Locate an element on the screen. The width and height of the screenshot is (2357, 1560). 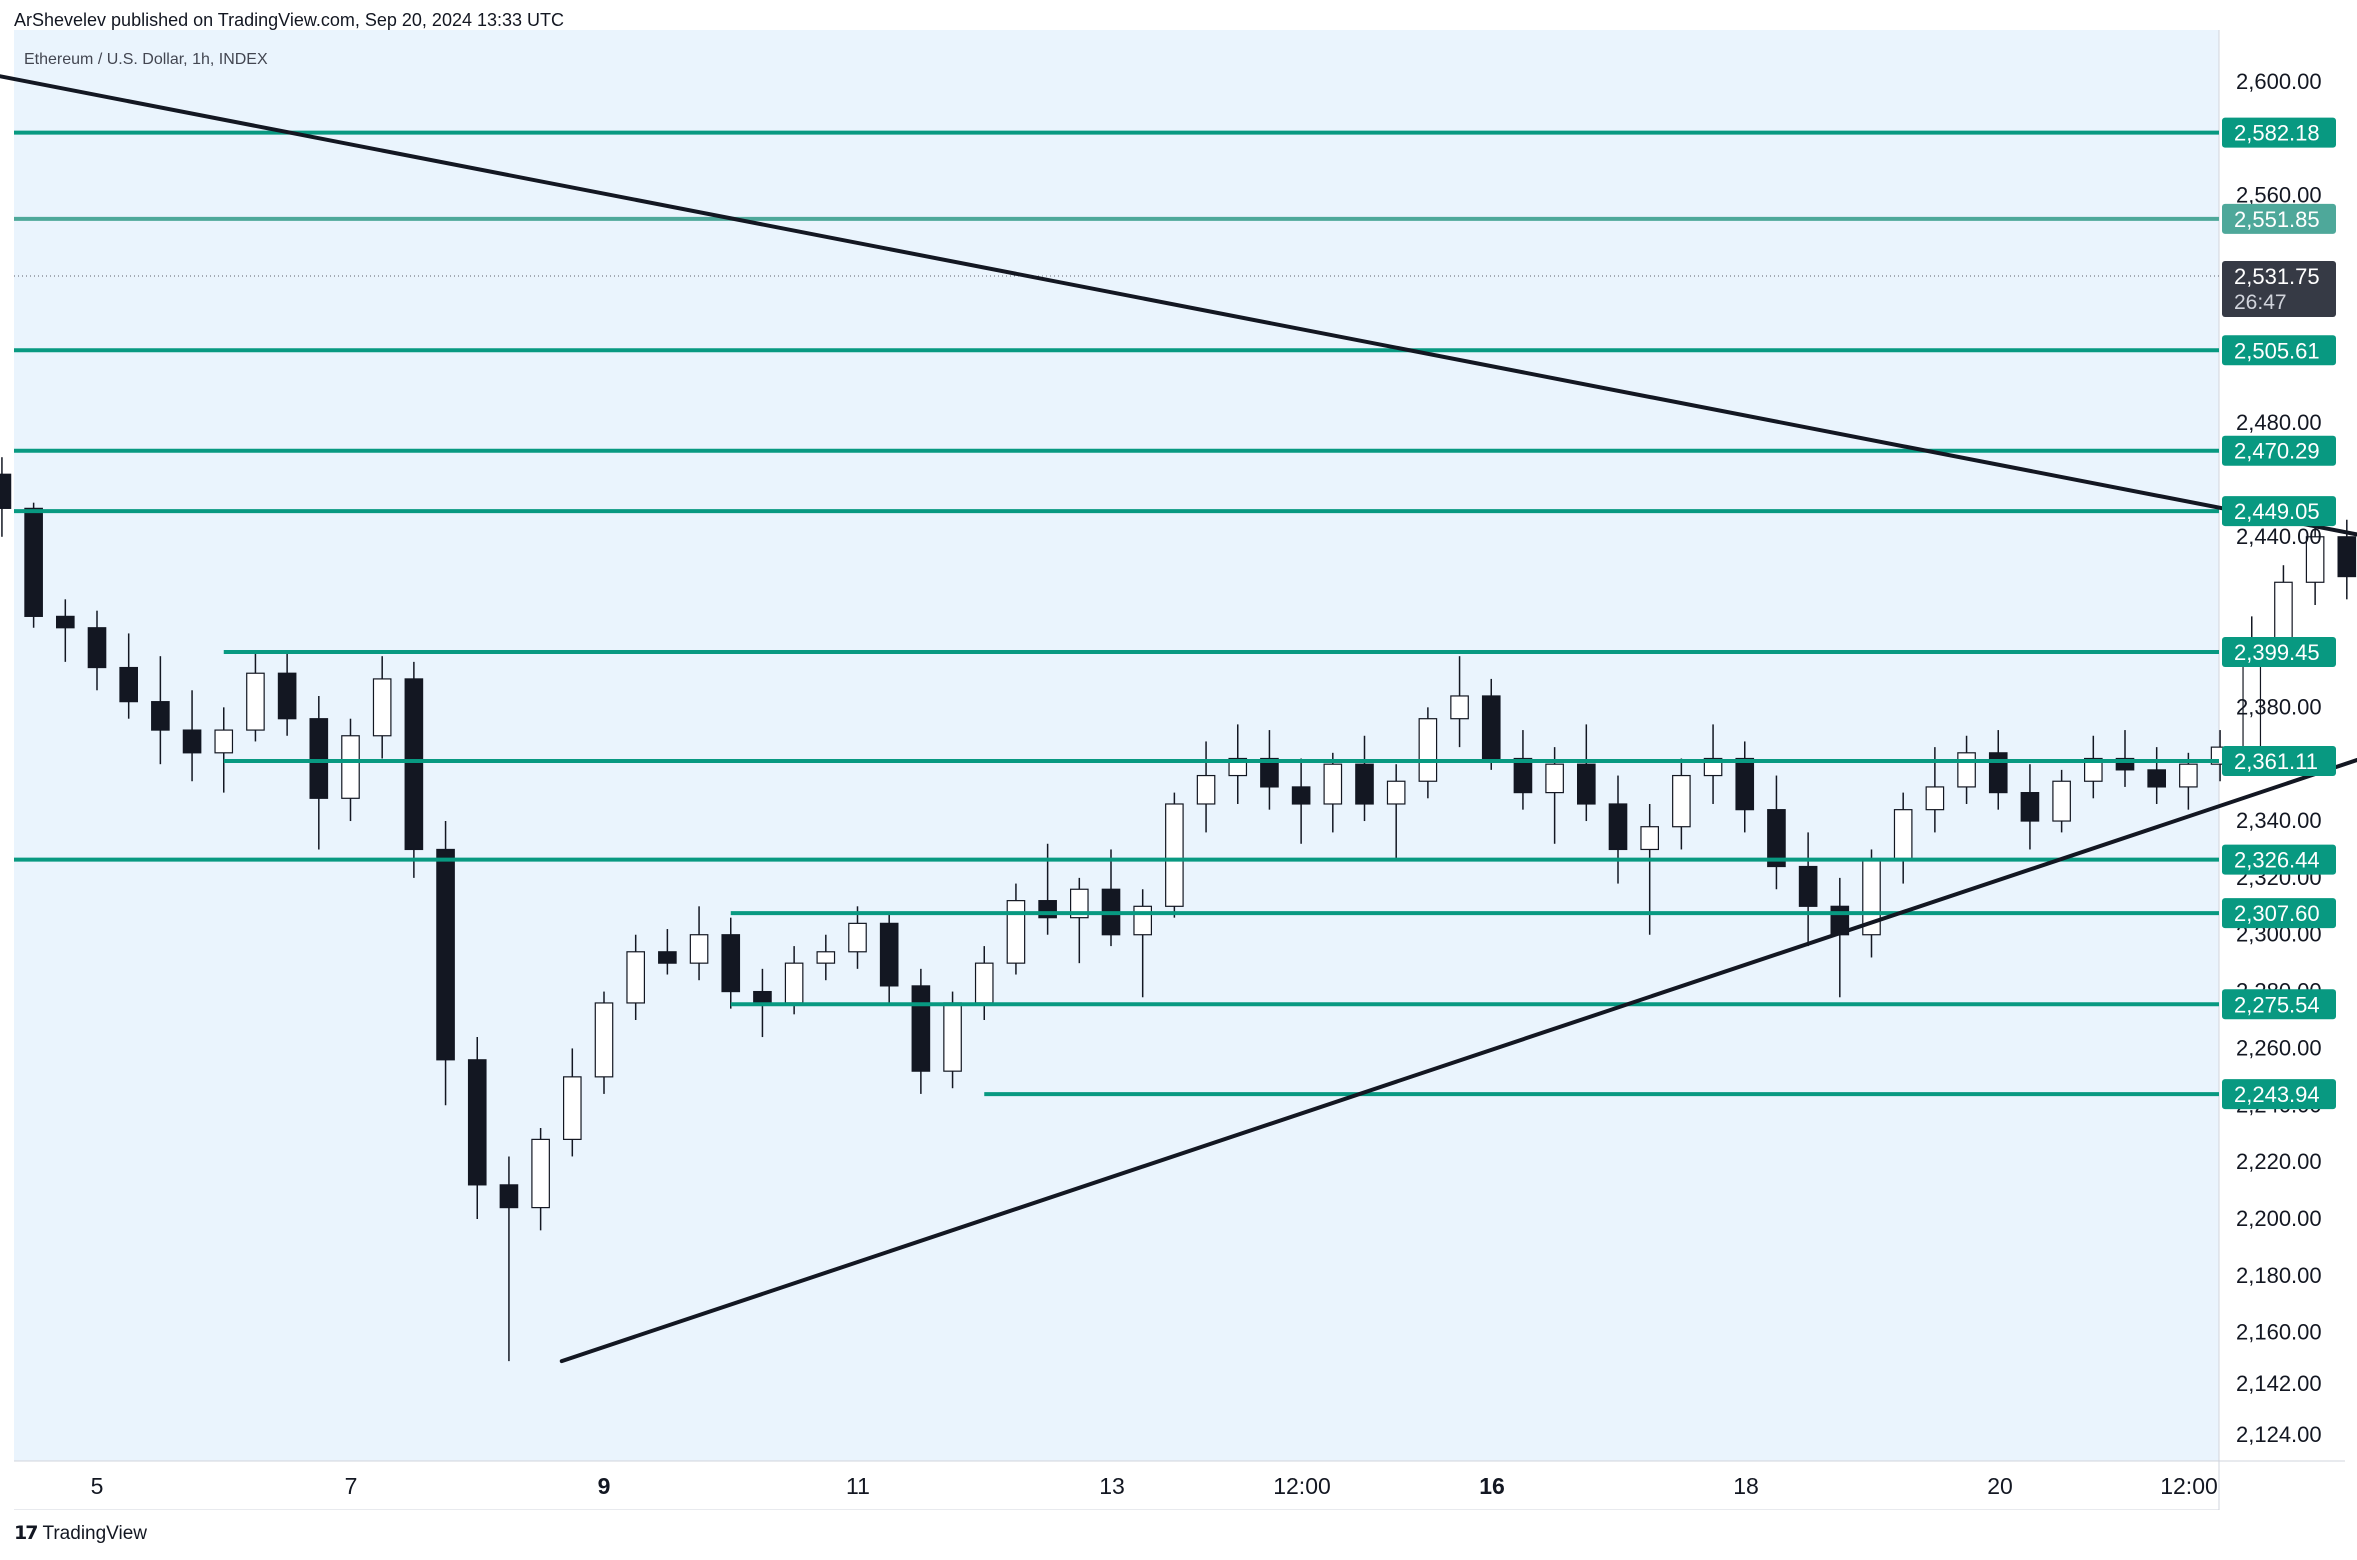
x-tick-label: 11 is located at coordinates (858, 1486).